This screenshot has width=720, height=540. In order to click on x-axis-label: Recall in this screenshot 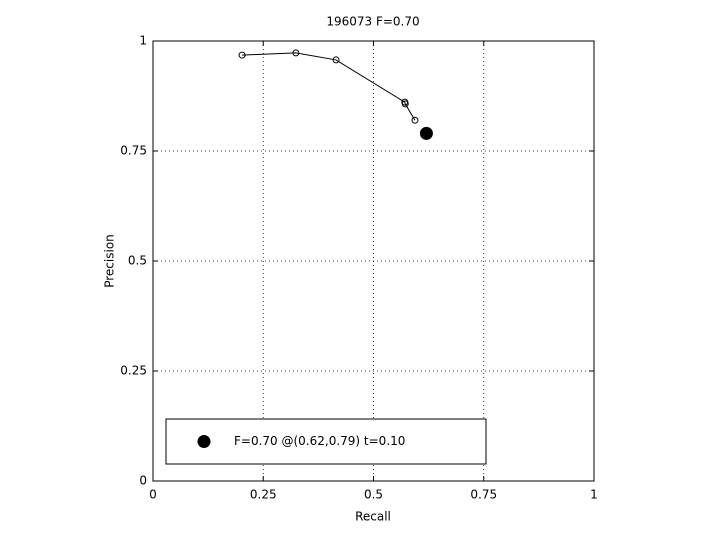, I will do `click(373, 517)`.